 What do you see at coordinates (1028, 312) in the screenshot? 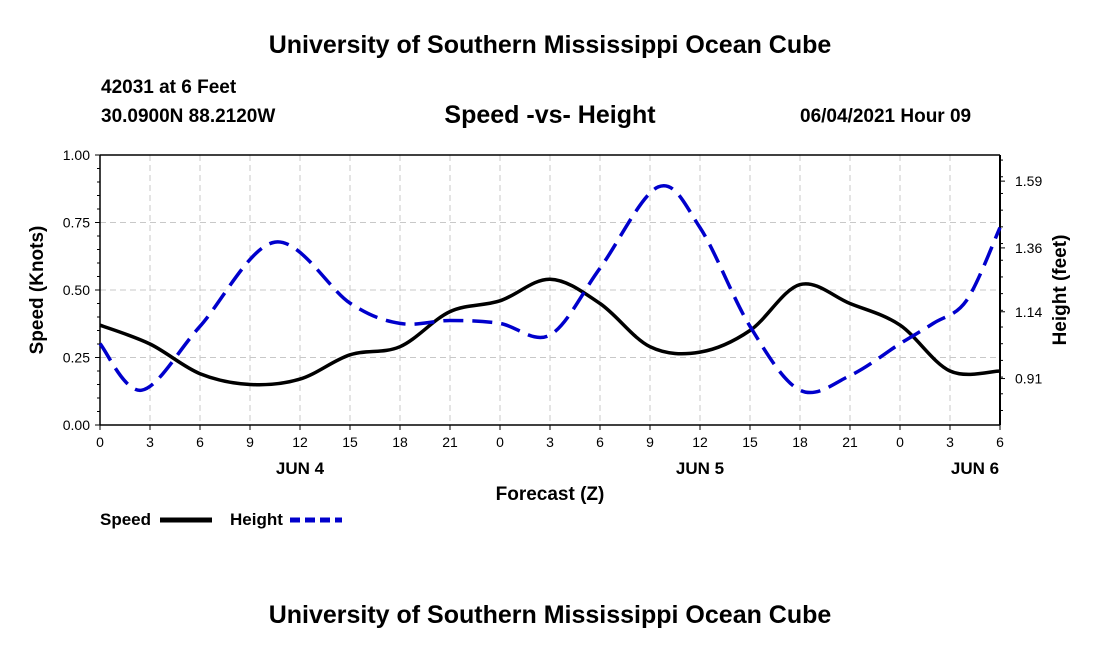
I see `y2-tick-label: 1.14` at bounding box center [1028, 312].